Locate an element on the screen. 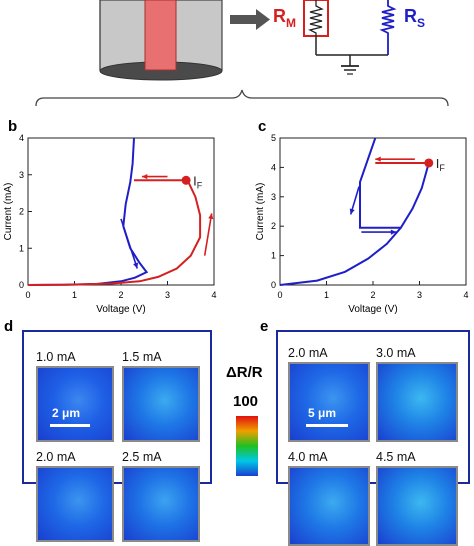 The width and height of the screenshot is (474, 546). current-label: 1.5 mA is located at coordinates (142, 357).